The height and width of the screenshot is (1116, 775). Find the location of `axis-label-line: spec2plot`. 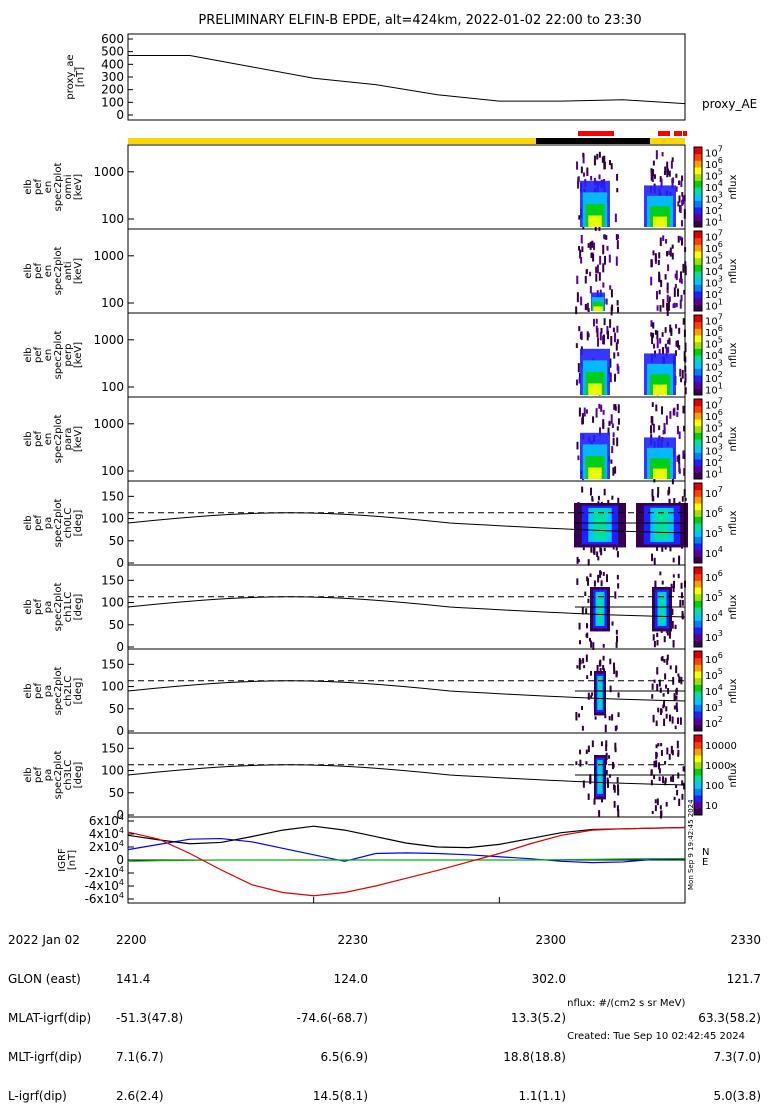

axis-label-line: spec2plot is located at coordinates (58, 271).